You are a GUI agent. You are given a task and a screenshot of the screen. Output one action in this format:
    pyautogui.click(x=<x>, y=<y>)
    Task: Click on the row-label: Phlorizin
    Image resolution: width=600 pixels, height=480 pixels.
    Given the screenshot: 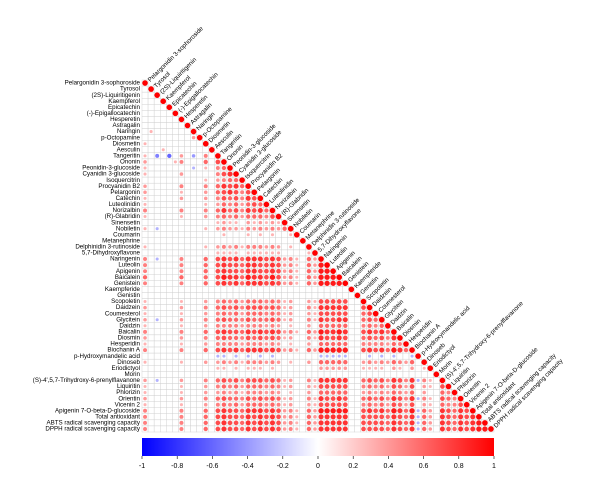 What is the action you would take?
    pyautogui.click(x=128, y=392)
    